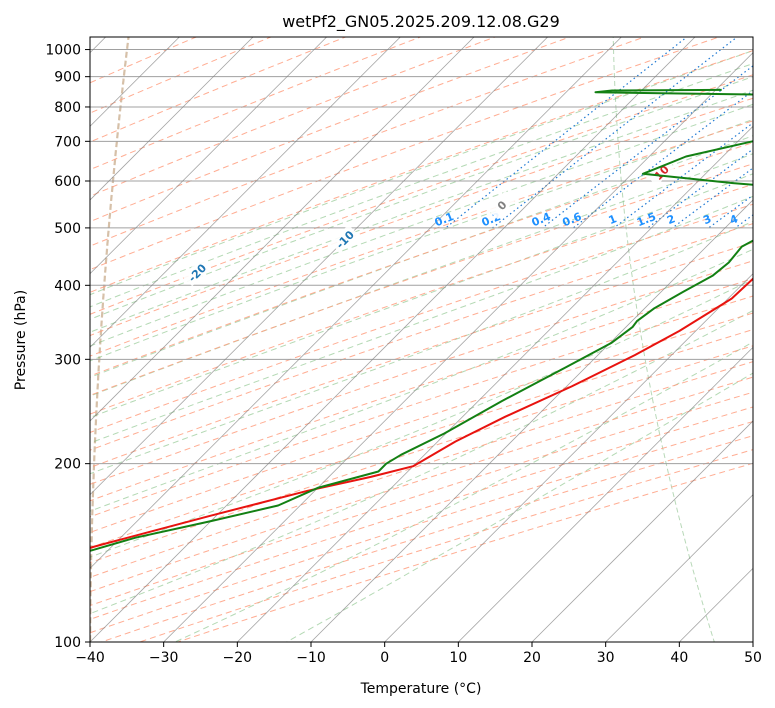 This screenshot has height=708, width=775. What do you see at coordinates (164, 658) in the screenshot?
I see `x-tick-label: −30` at bounding box center [164, 658].